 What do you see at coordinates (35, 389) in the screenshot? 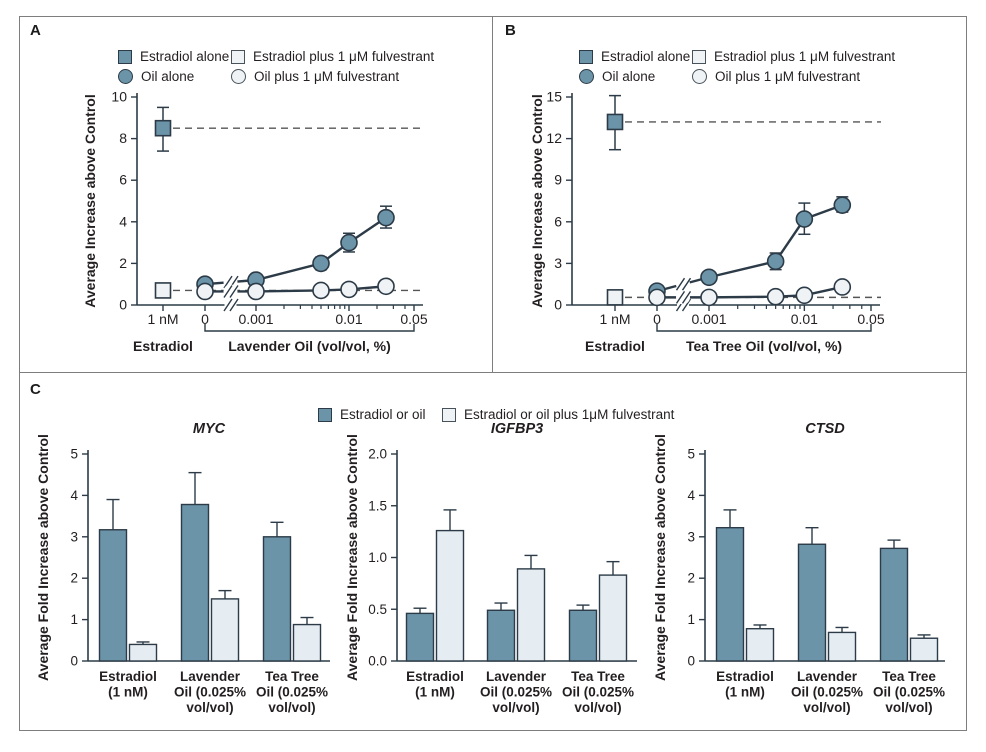
I see `panel-c-label: C` at bounding box center [35, 389].